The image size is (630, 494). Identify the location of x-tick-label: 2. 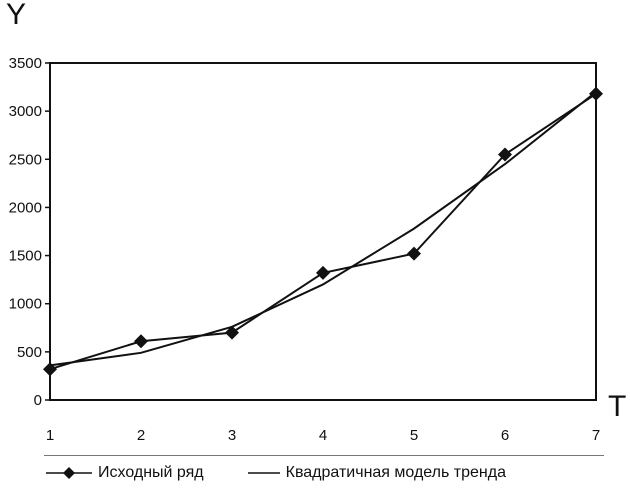
(141, 435).